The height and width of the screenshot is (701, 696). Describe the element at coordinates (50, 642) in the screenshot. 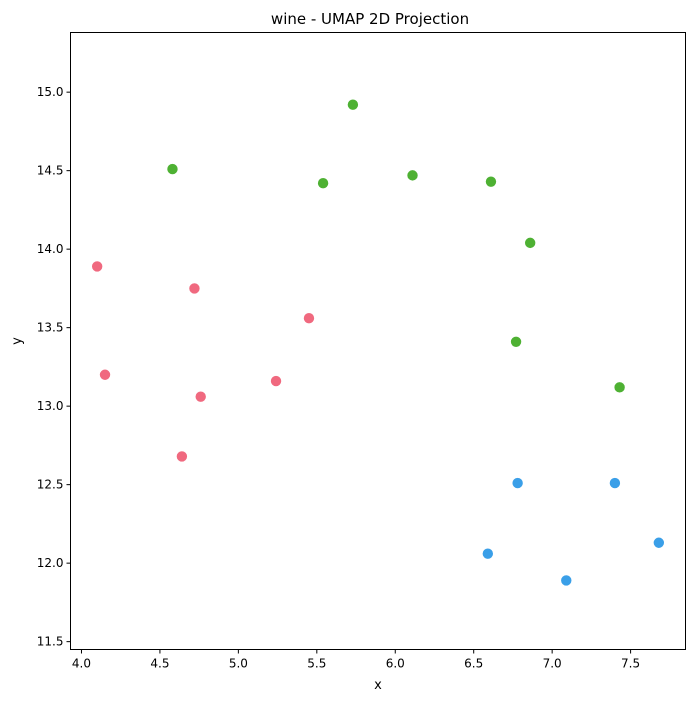

I see `y-tick-label: 11.5` at that location.